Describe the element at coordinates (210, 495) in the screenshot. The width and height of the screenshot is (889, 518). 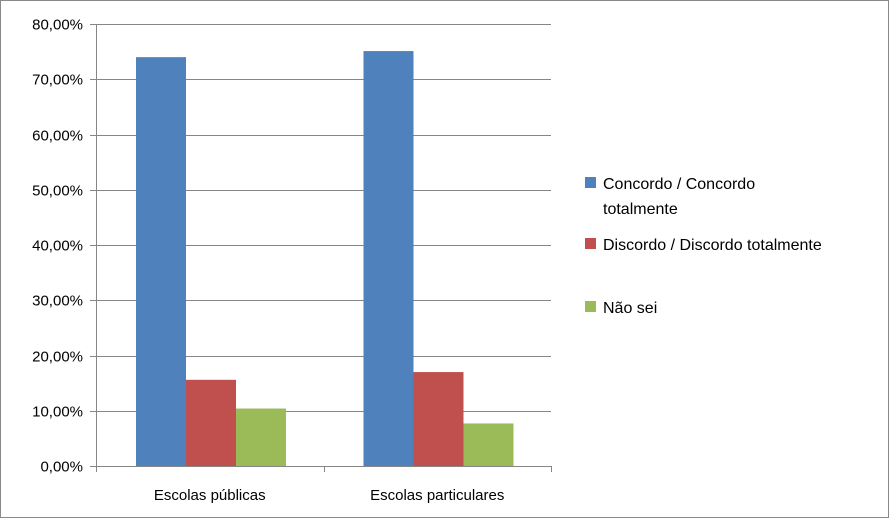
I see `x-category-label: Escolas públicas` at that location.